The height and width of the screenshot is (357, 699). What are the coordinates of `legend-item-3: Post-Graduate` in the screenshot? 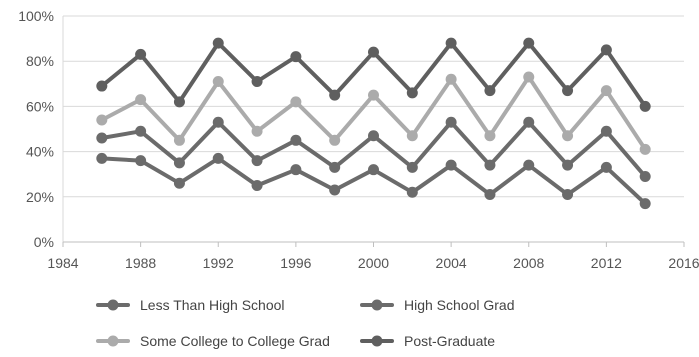 It's located at (428, 341).